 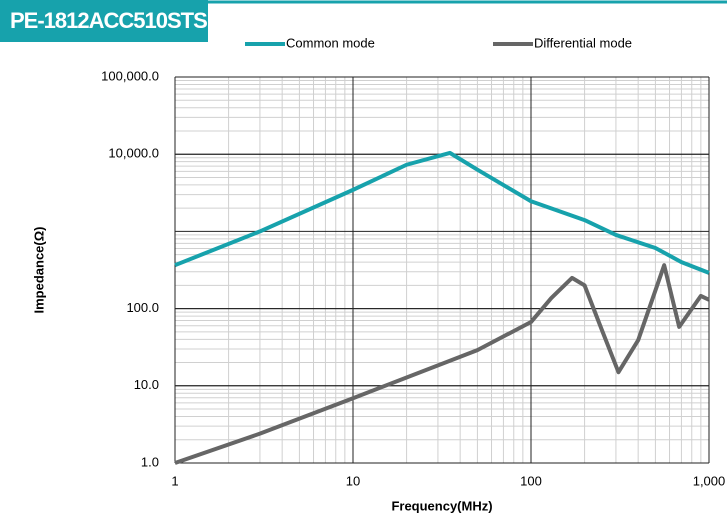 What do you see at coordinates (531, 480) in the screenshot?
I see `x-tick-label: 100` at bounding box center [531, 480].